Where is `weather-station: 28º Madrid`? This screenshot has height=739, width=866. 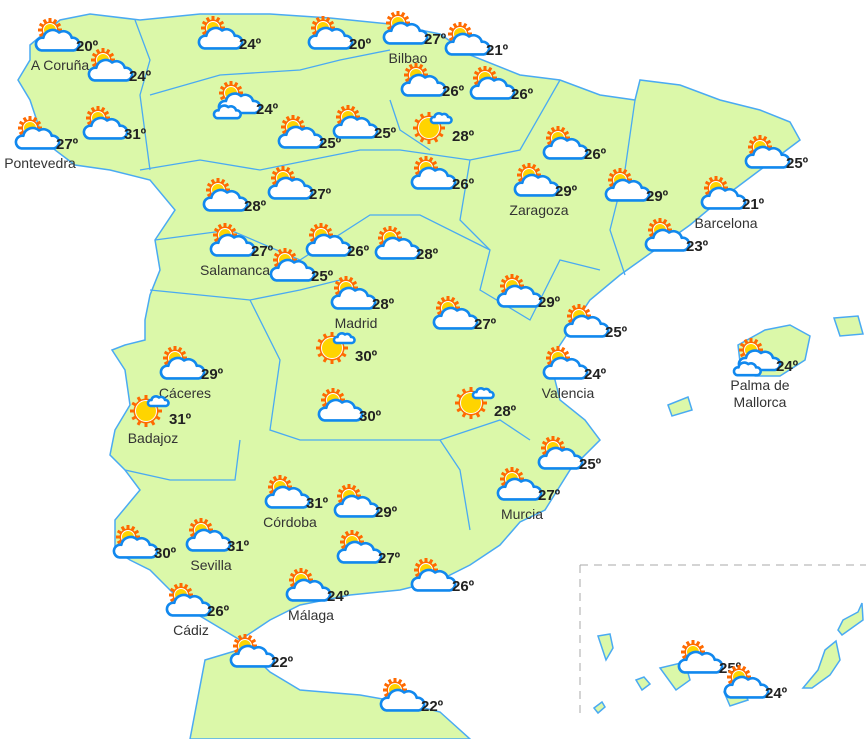 weather-station: 28º Madrid is located at coordinates (362, 303).